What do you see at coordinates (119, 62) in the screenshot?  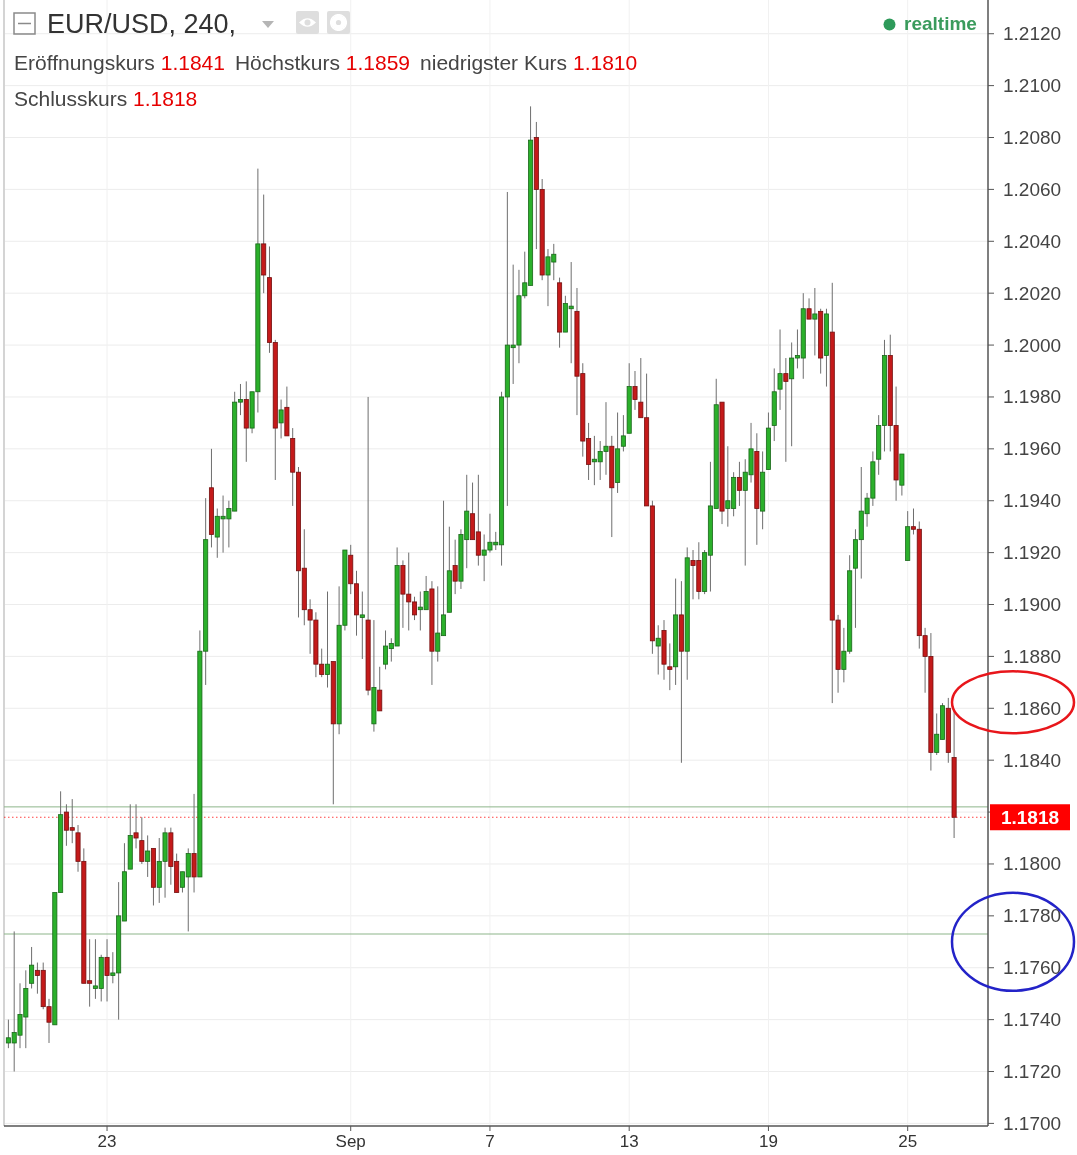 I see `annotation: Eröffnungskurs 1.1841` at bounding box center [119, 62].